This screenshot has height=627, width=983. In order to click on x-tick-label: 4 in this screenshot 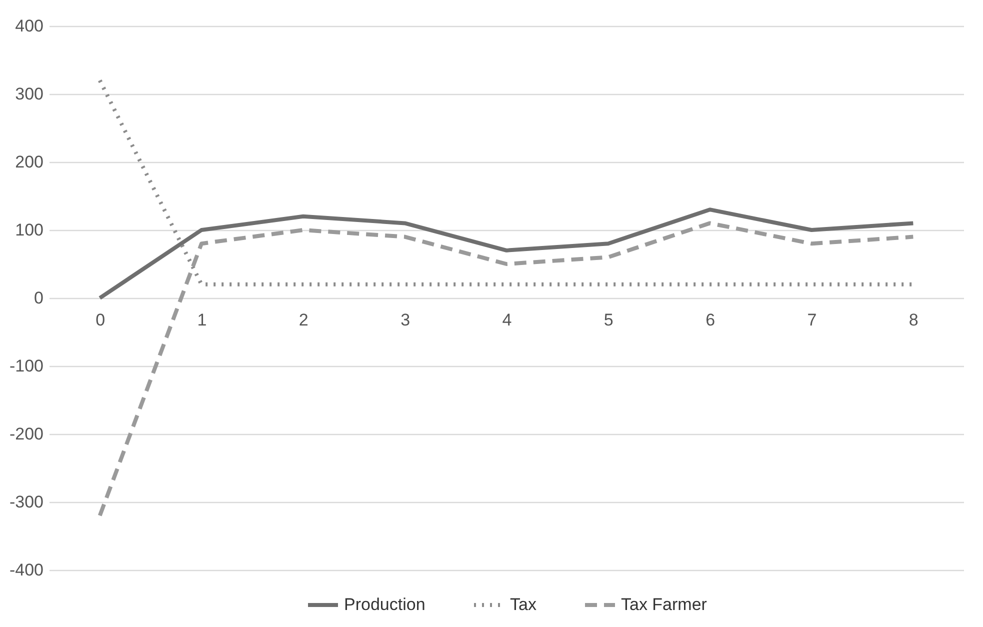, I will do `click(507, 320)`.